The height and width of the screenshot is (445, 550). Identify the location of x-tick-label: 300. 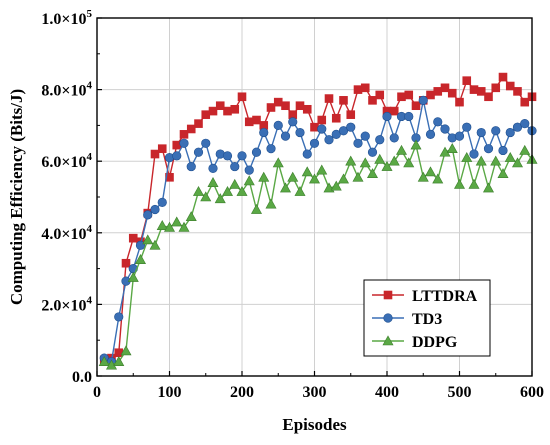
(315, 392).